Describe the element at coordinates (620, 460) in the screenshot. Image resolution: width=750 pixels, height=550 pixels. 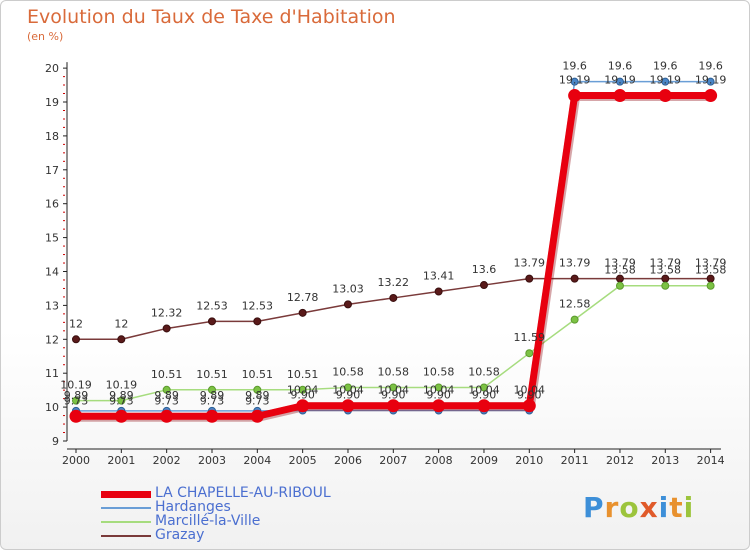
I see `x-tick-label: 2012` at that location.